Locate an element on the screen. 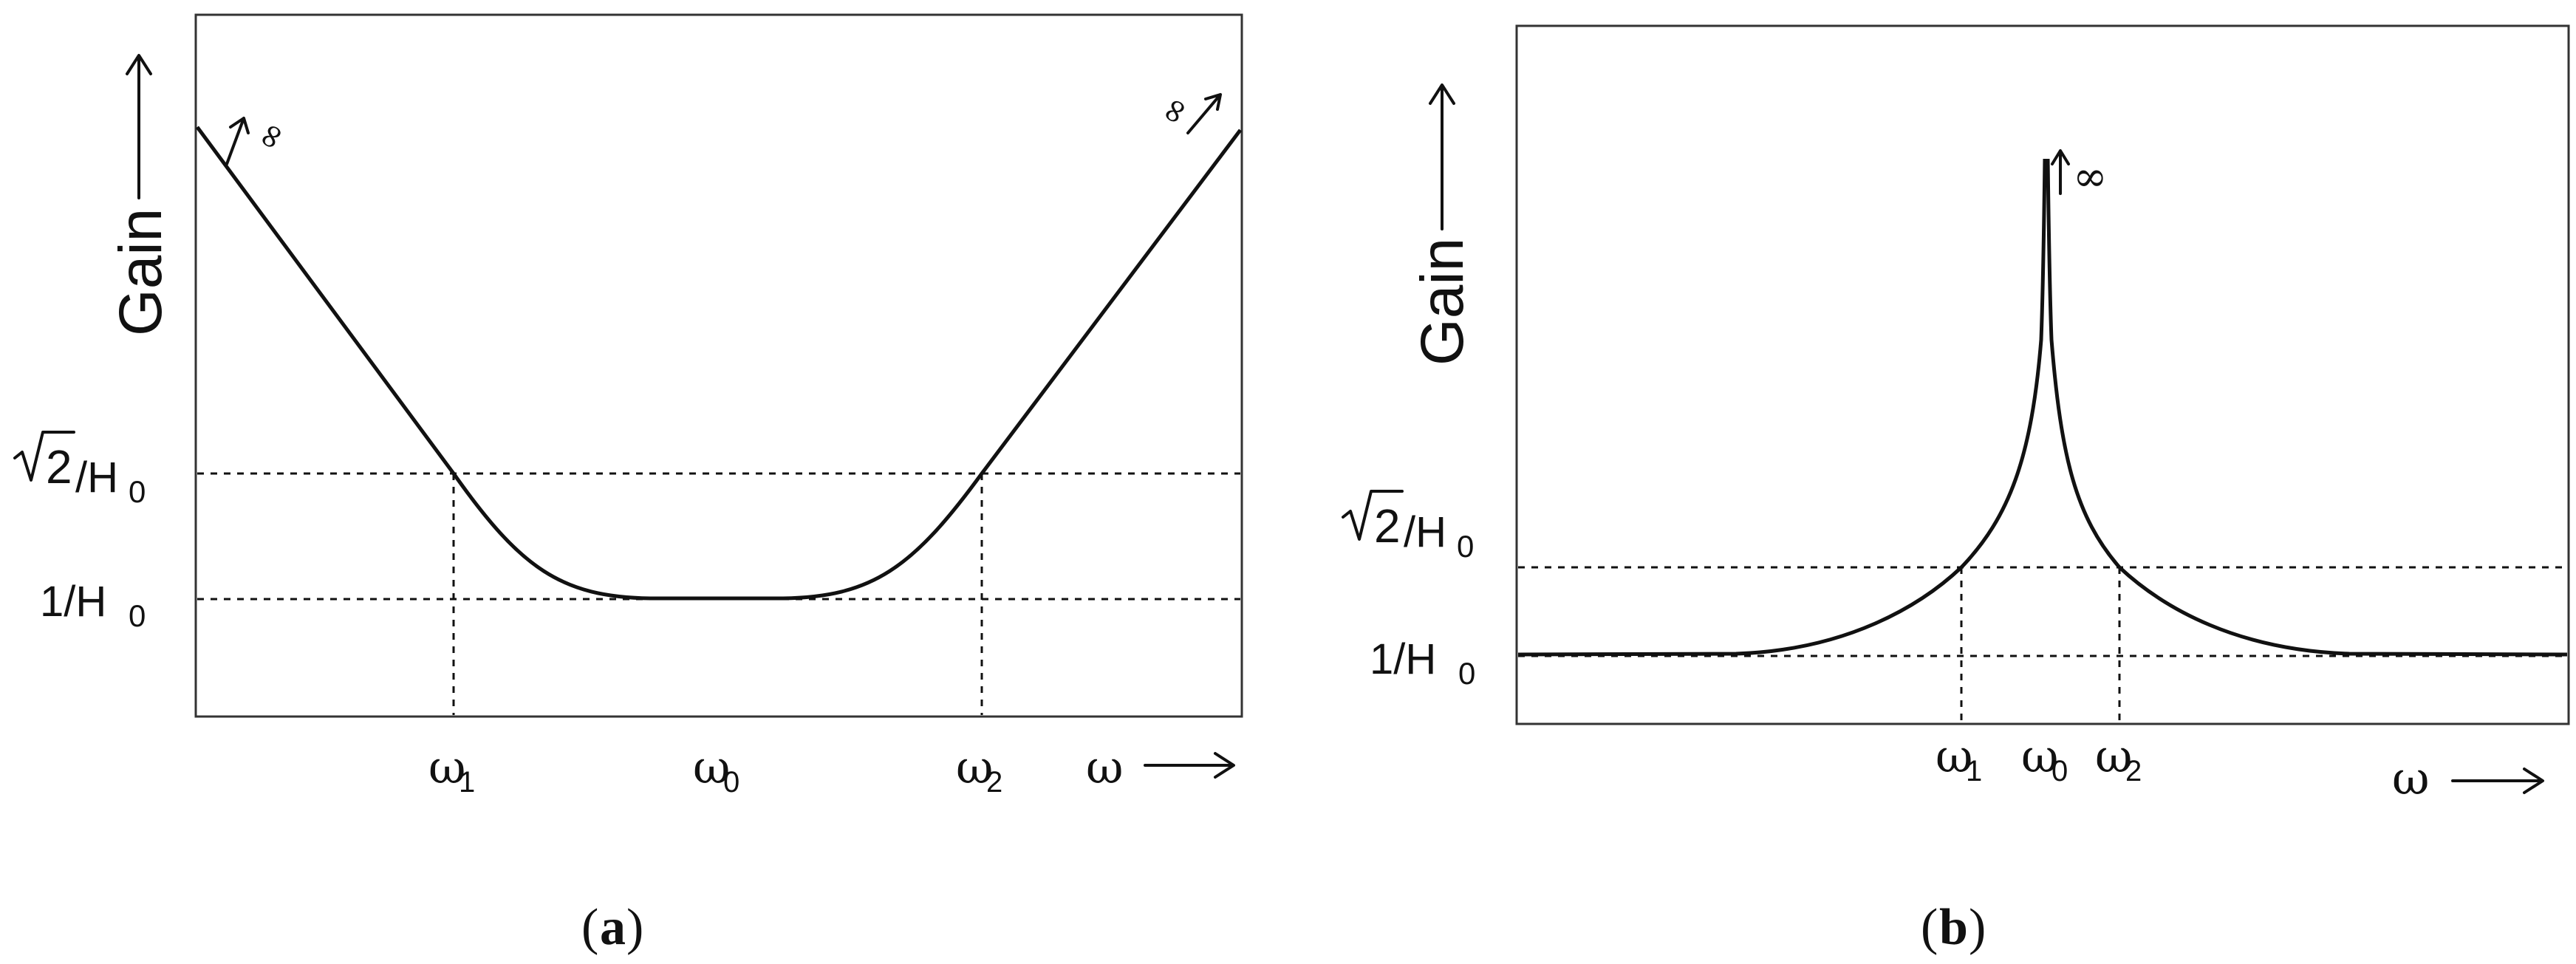 Image resolution: width=2576 pixels, height=964 pixels. panel-a-x-mark-omega2: ω 2 is located at coordinates (979, 770).